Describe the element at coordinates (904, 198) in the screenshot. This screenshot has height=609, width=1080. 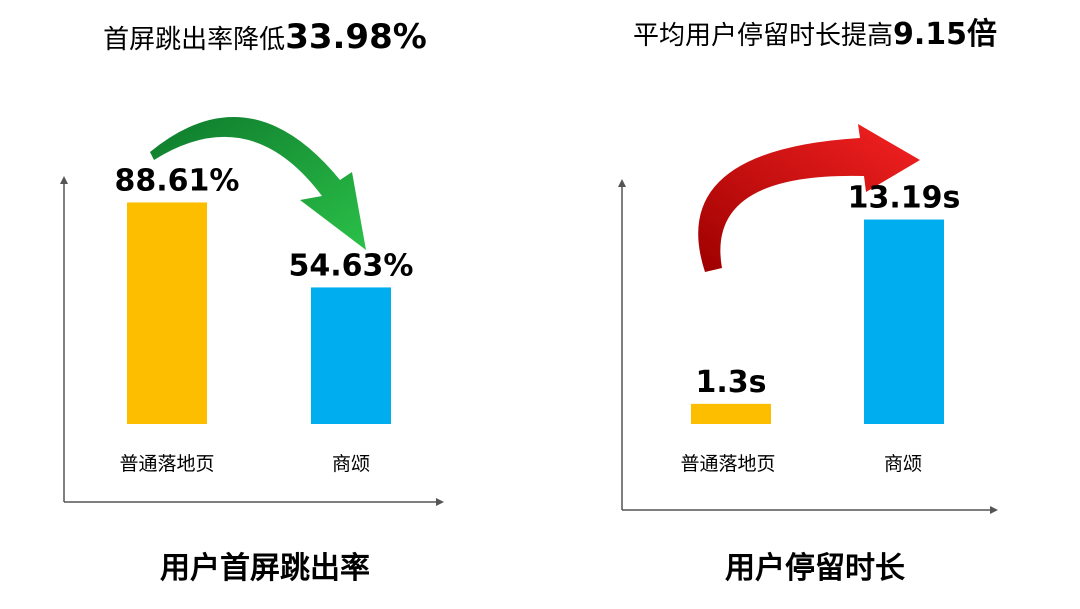
I see `value-label-shangsong: 13.19s` at that location.